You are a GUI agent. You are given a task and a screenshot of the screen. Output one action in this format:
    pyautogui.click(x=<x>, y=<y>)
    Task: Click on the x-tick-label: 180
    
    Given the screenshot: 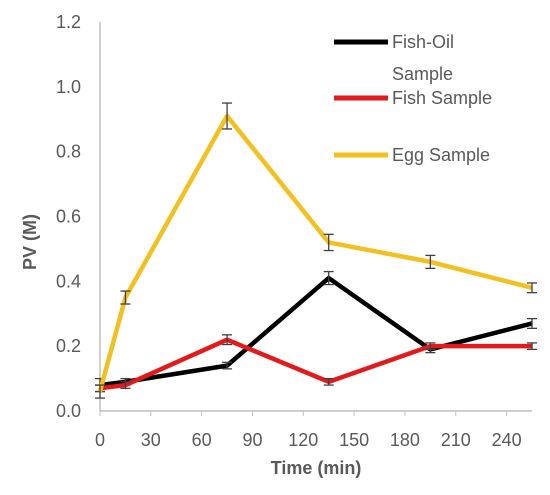 What is the action you would take?
    pyautogui.click(x=405, y=440)
    